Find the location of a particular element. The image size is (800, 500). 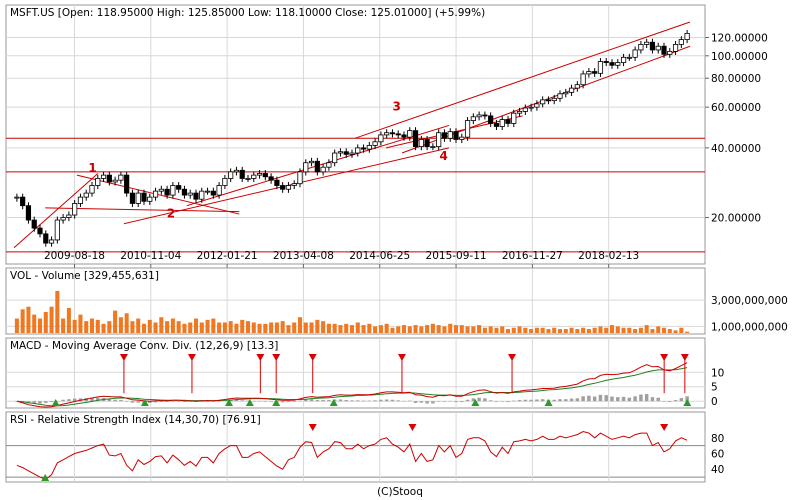

macd-tick-label: 5 is located at coordinates (714, 388).